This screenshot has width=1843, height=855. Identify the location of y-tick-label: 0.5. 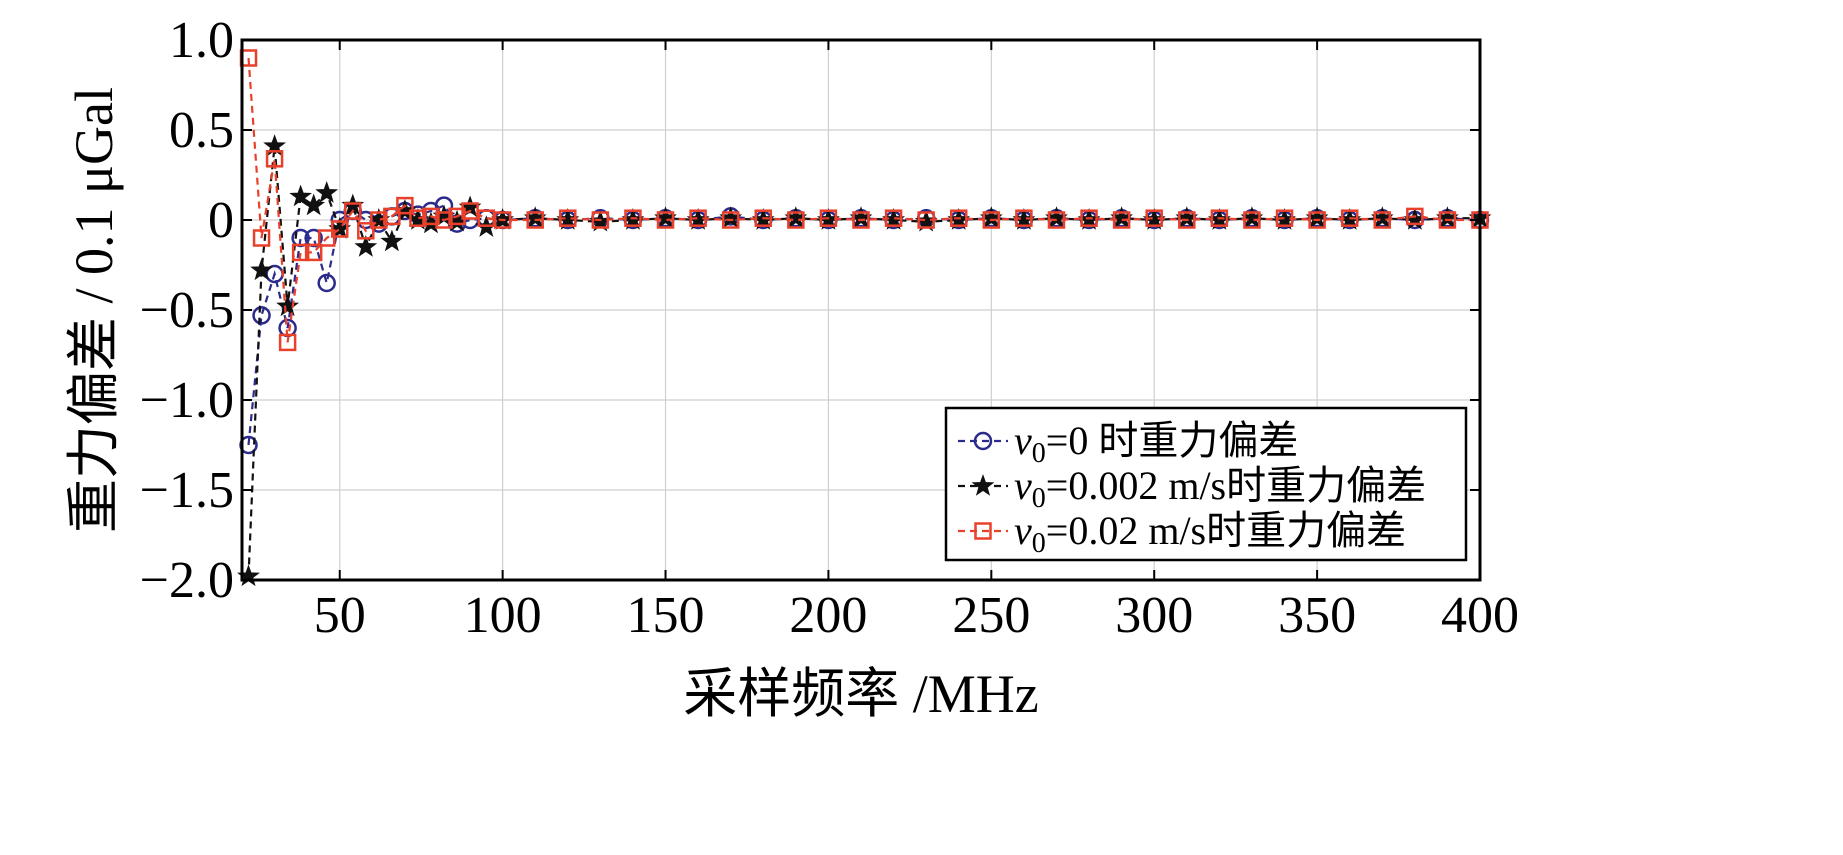
(201, 130).